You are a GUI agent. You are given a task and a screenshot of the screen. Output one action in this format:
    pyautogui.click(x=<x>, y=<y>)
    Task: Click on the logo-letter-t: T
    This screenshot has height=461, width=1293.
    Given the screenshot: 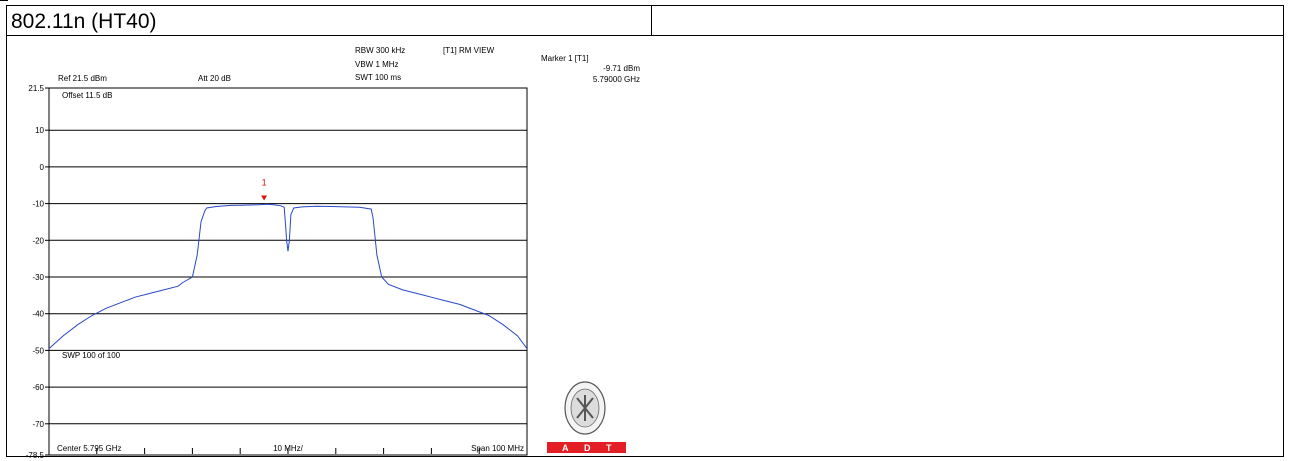 What is the action you would take?
    pyautogui.click(x=609, y=448)
    